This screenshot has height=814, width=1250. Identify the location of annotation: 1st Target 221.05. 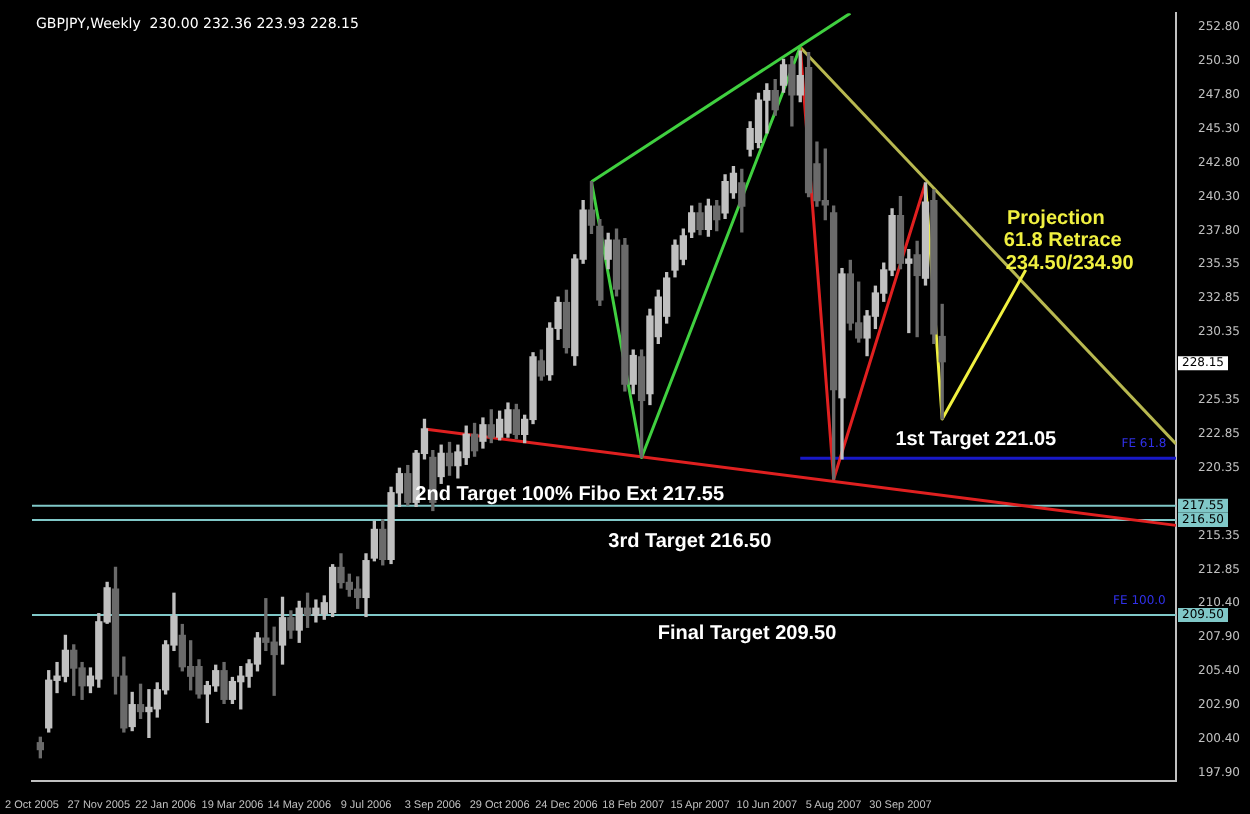
(976, 440).